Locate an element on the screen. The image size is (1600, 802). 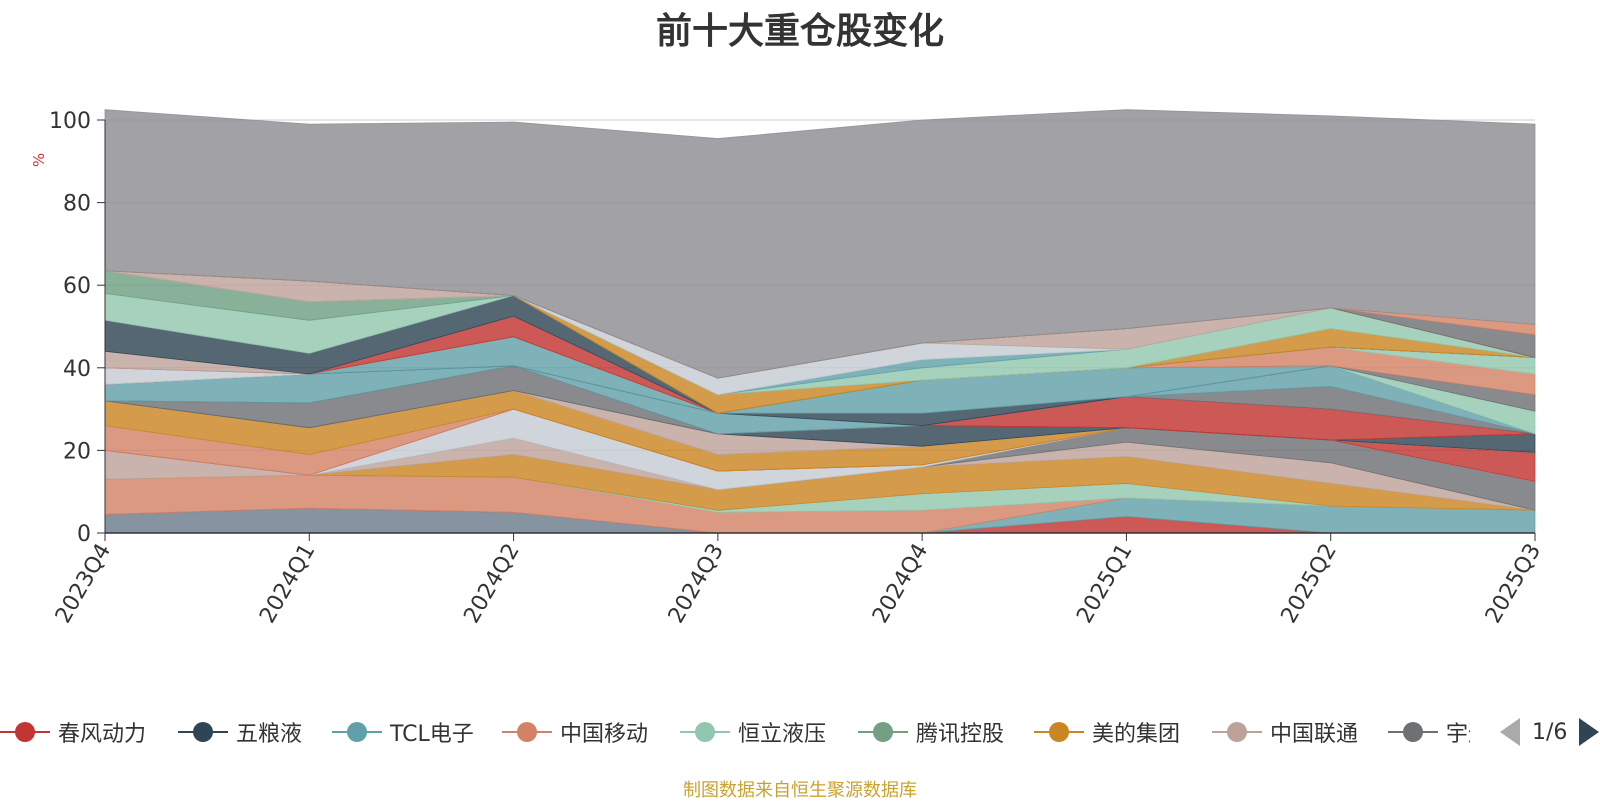
legend-next-page-icon is located at coordinates (1589, 732).